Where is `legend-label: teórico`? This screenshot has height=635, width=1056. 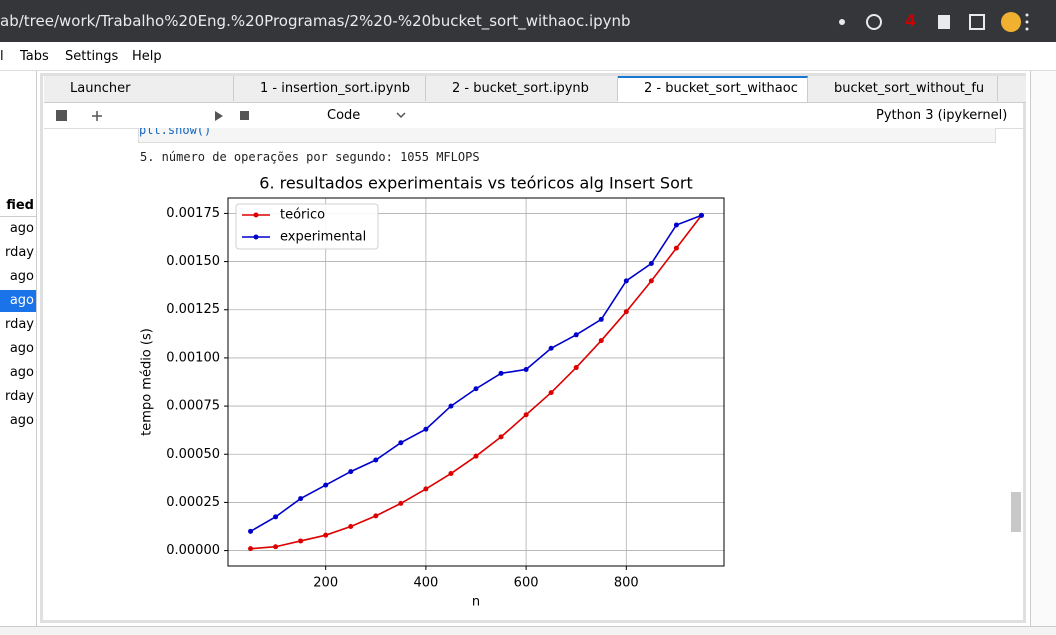 legend-label: teórico is located at coordinates (302, 215).